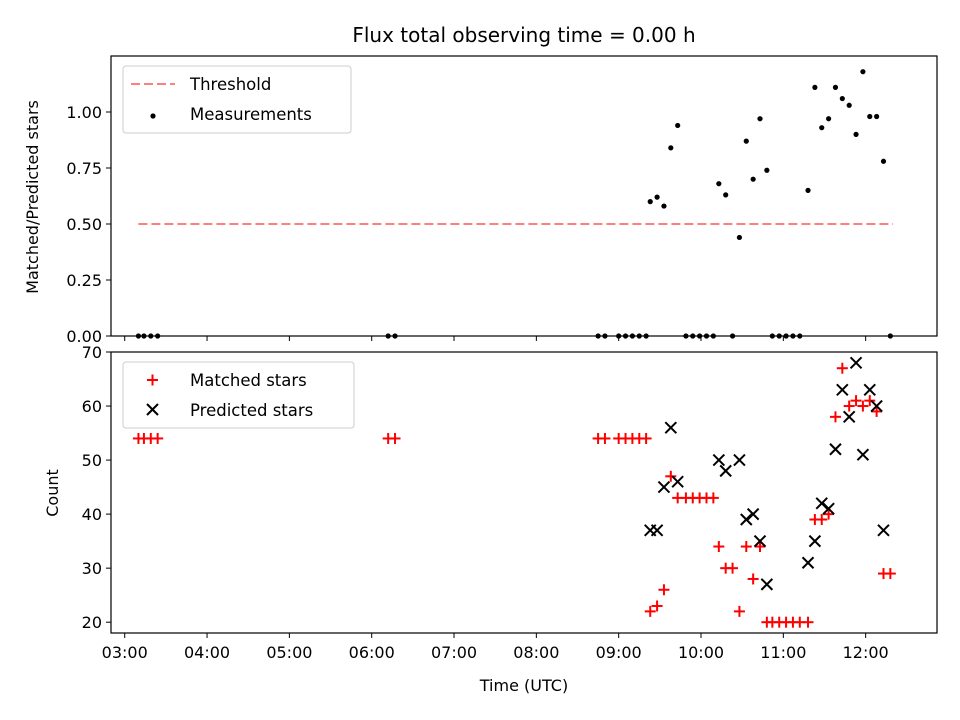  What do you see at coordinates (230, 84) in the screenshot?
I see `threshold-legend-label: Threshold` at bounding box center [230, 84].